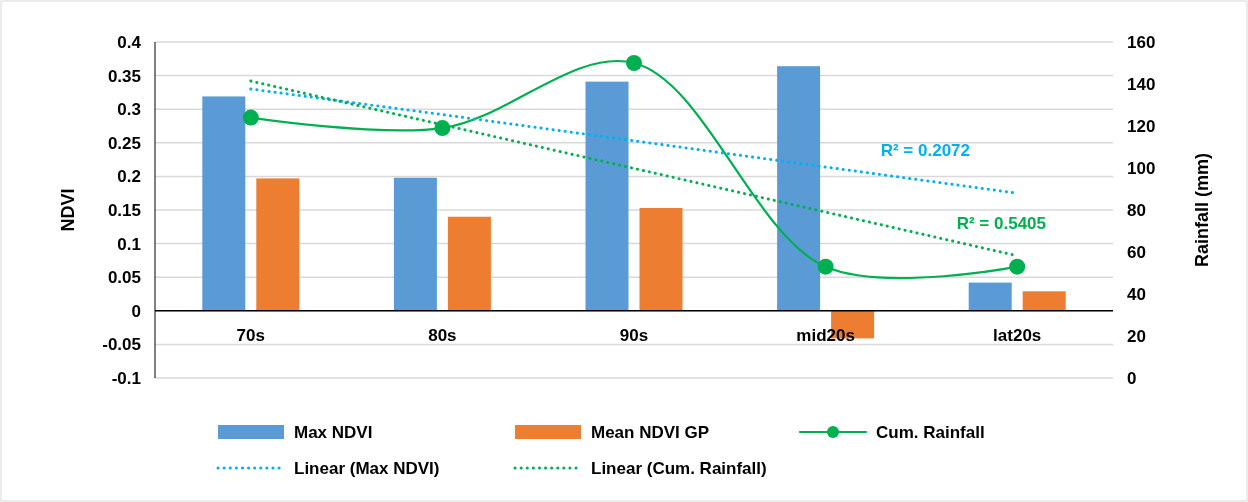  What do you see at coordinates (634, 335) in the screenshot?
I see `x-tick-label: 90s` at bounding box center [634, 335].